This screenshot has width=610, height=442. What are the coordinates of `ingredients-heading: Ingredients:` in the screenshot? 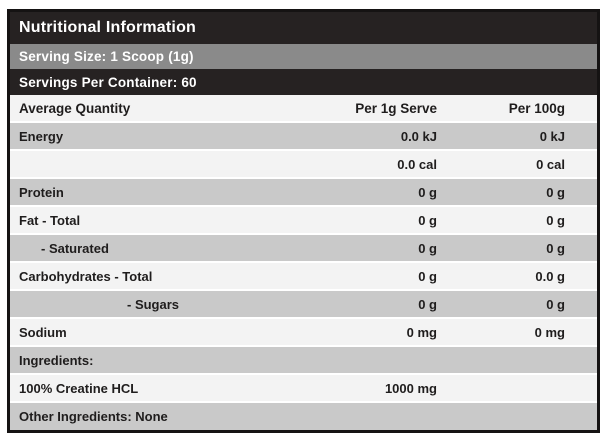 It's located at (56, 360).